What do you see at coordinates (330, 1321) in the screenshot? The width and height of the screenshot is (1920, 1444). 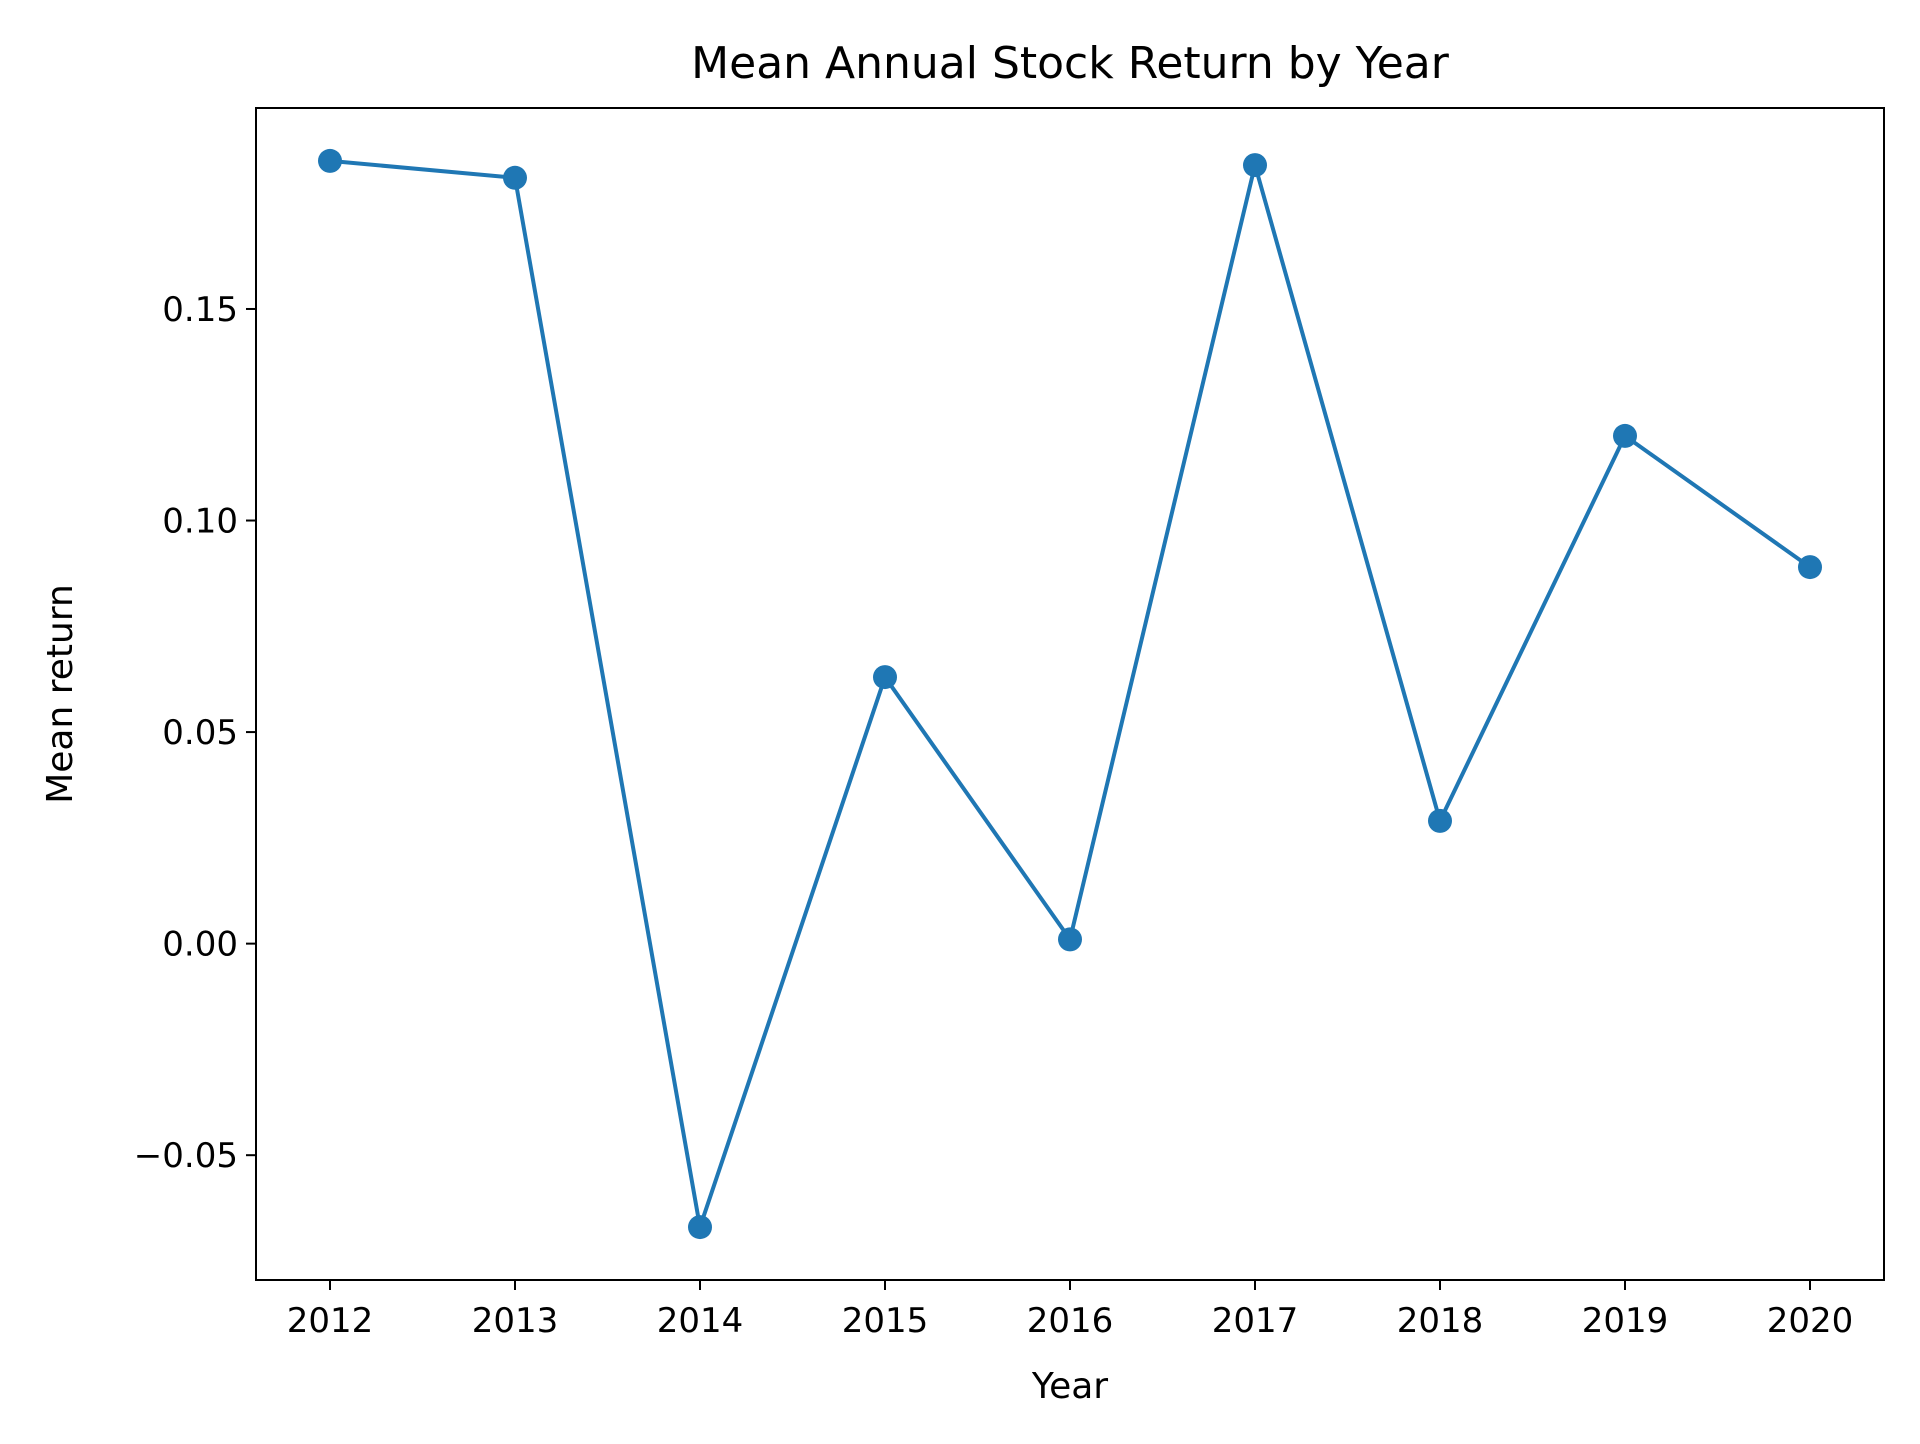 I see `x-tick-label: 2012` at bounding box center [330, 1321].